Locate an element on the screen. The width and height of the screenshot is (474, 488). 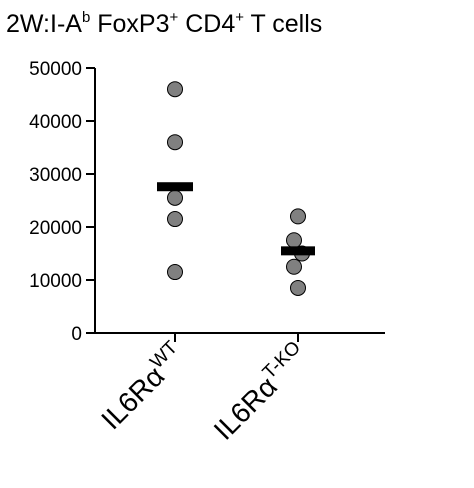
y-tick-label: 0 is located at coordinates (76, 334).